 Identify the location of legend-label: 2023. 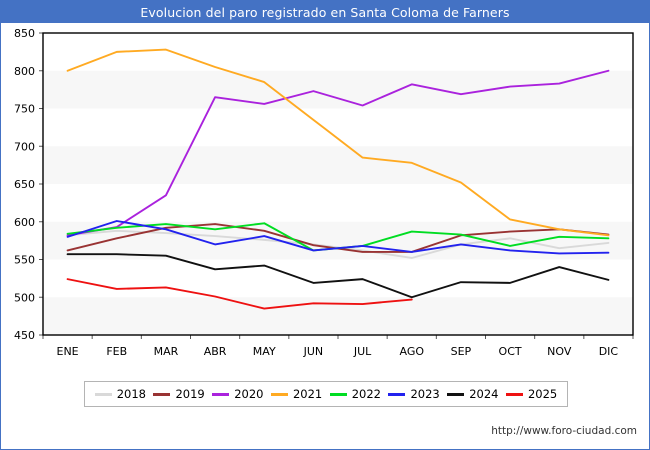
(425, 394).